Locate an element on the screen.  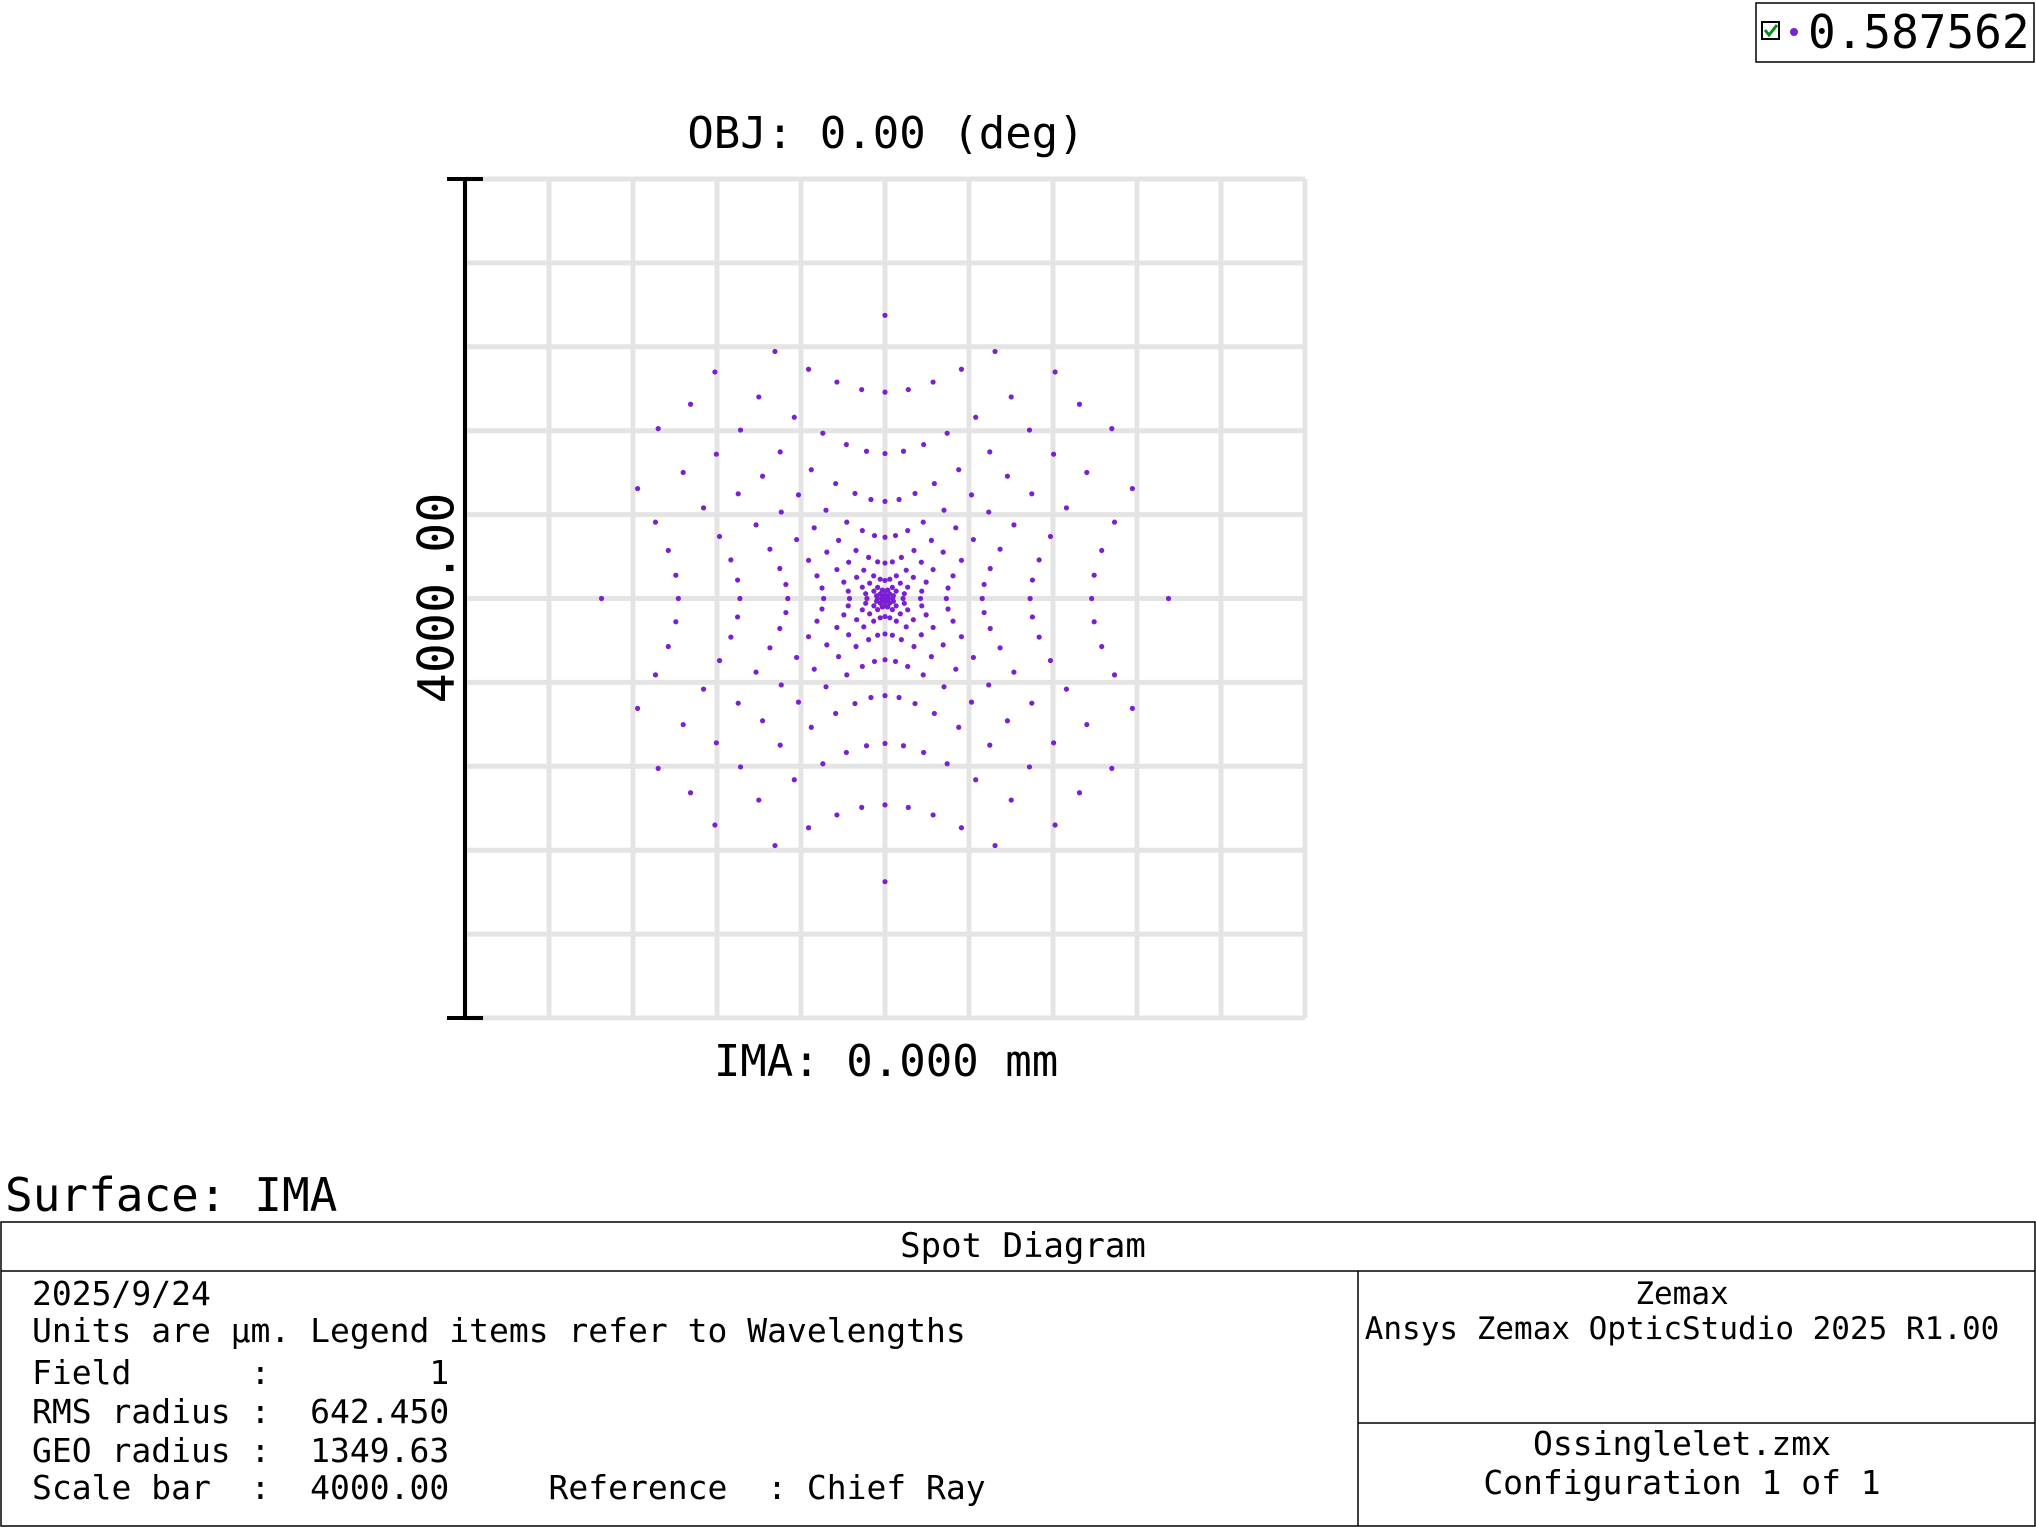
legend-label: 0.587562 is located at coordinates (1919, 32).